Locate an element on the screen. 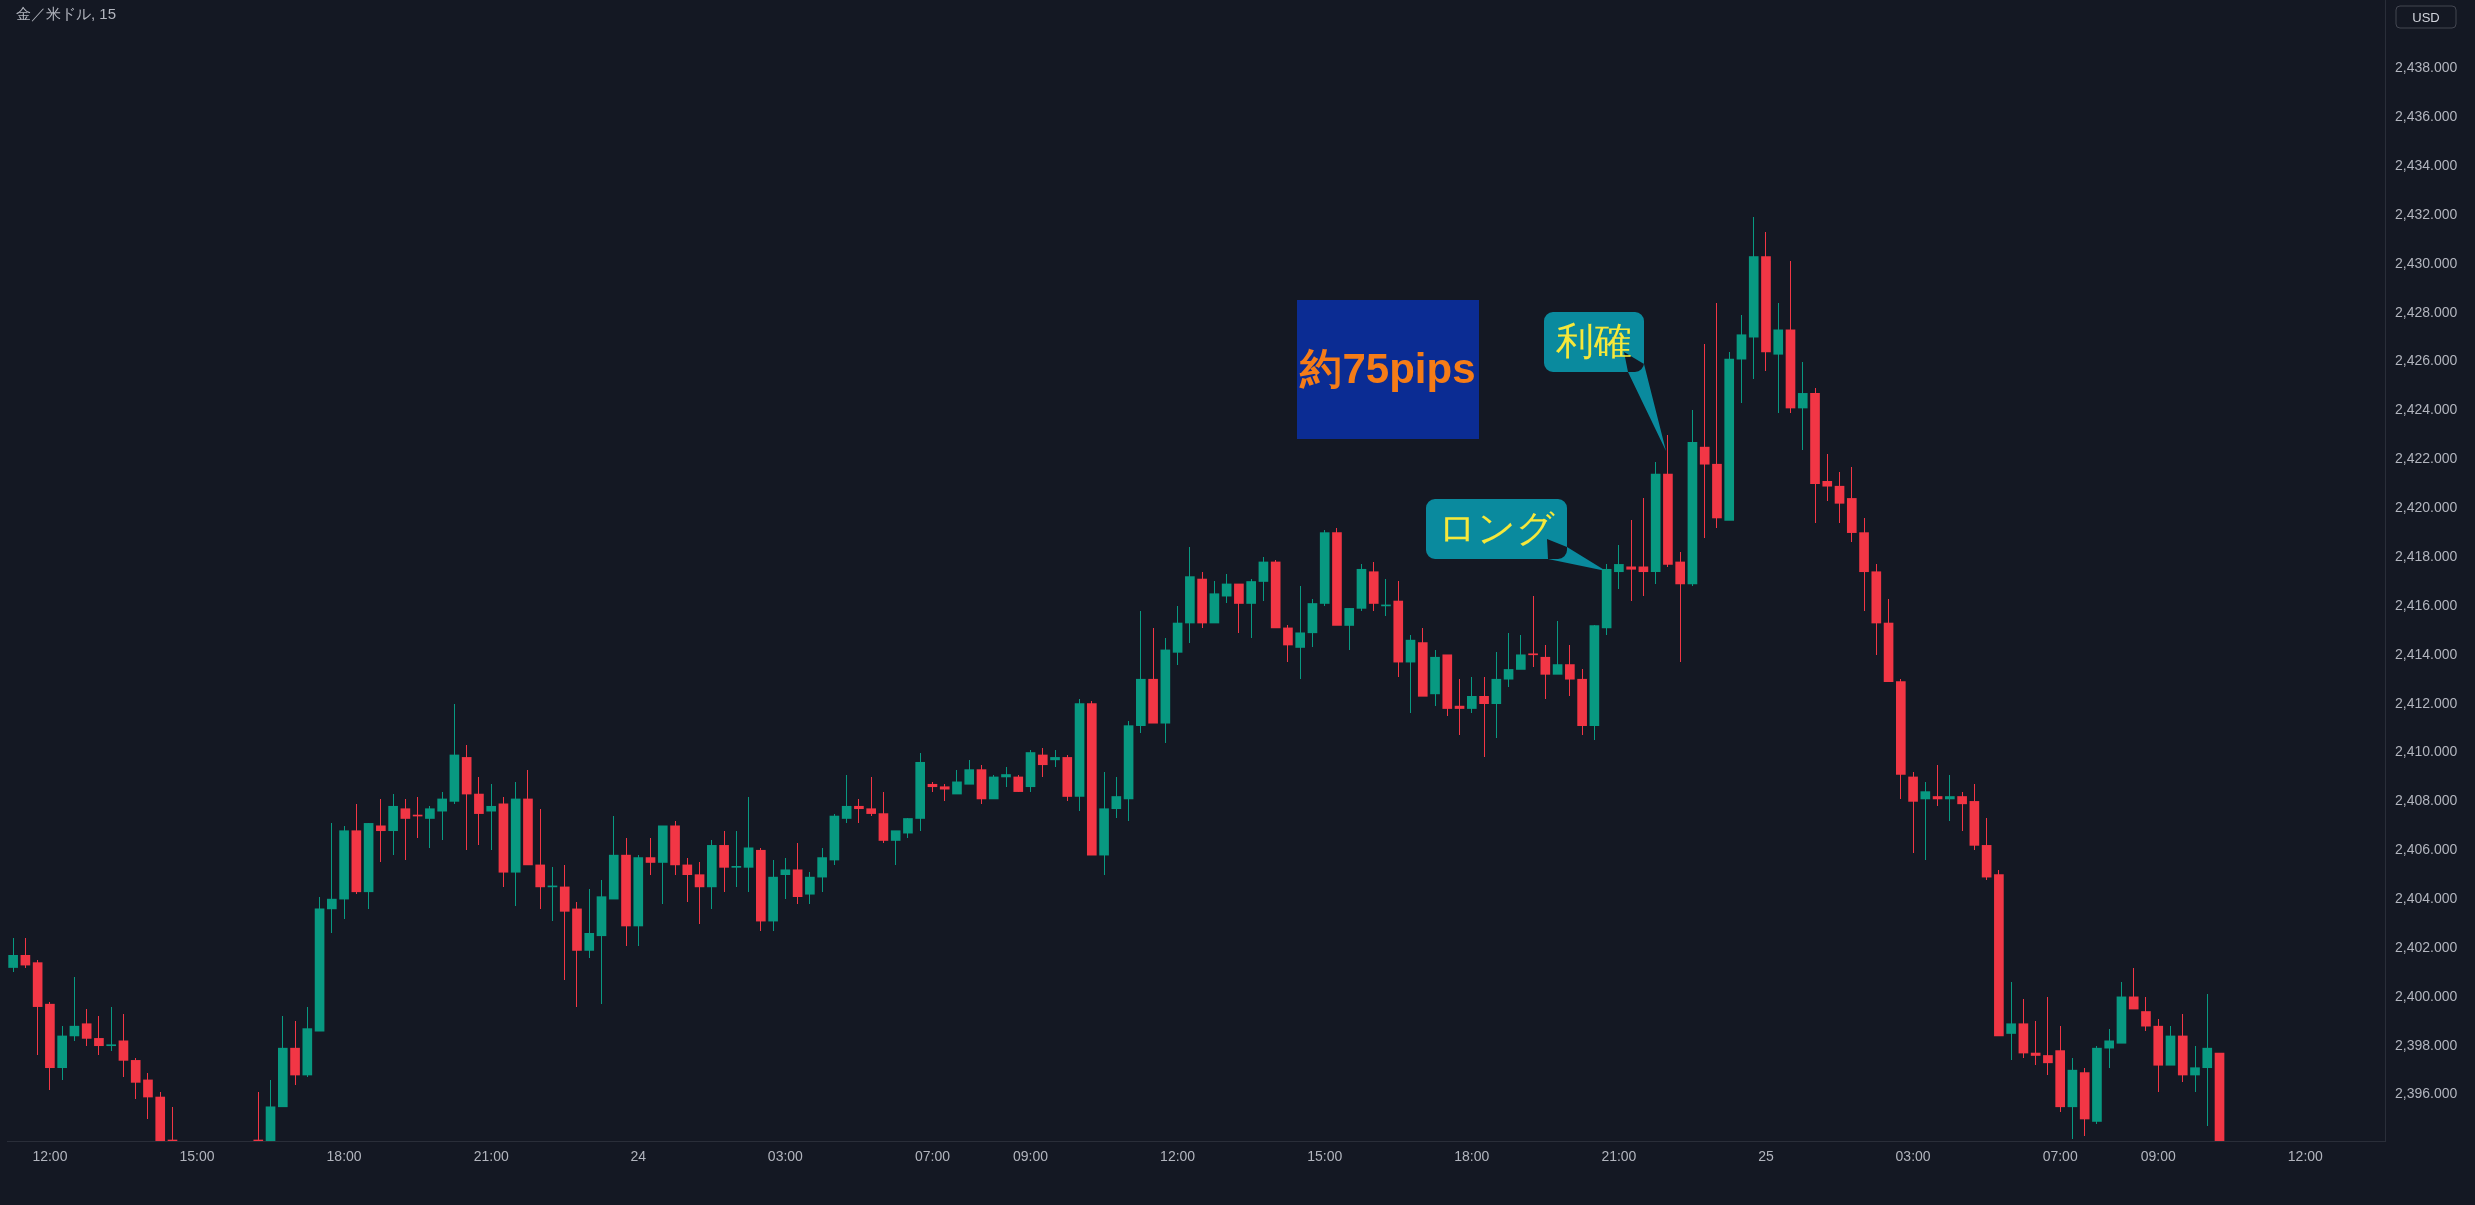 This screenshot has height=1205, width=2475. y-tick-label: 2,430.000 is located at coordinates (2426, 262).